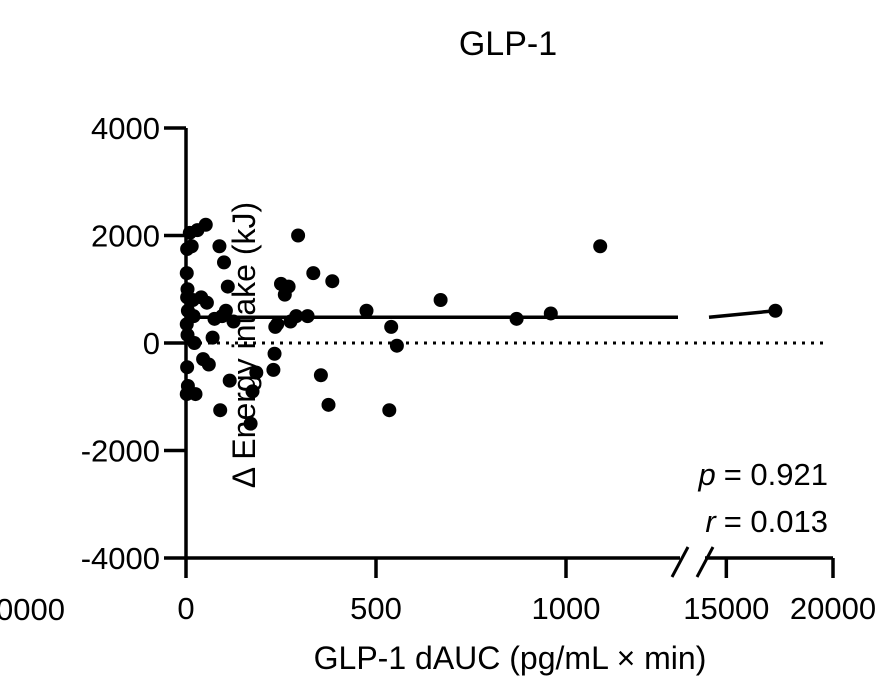  What do you see at coordinates (510, 658) in the screenshot?
I see `x-axis-label: GLP-1 dAUC (pg/mL × min)` at bounding box center [510, 658].